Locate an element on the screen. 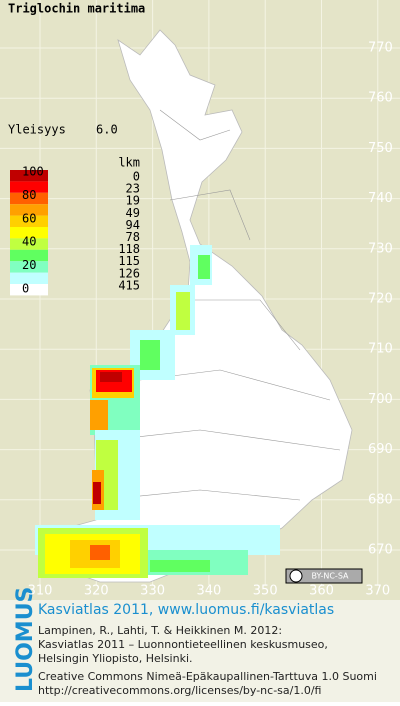  citation-line: Helsingin Yliopisto, Helsinki. is located at coordinates (115, 658).